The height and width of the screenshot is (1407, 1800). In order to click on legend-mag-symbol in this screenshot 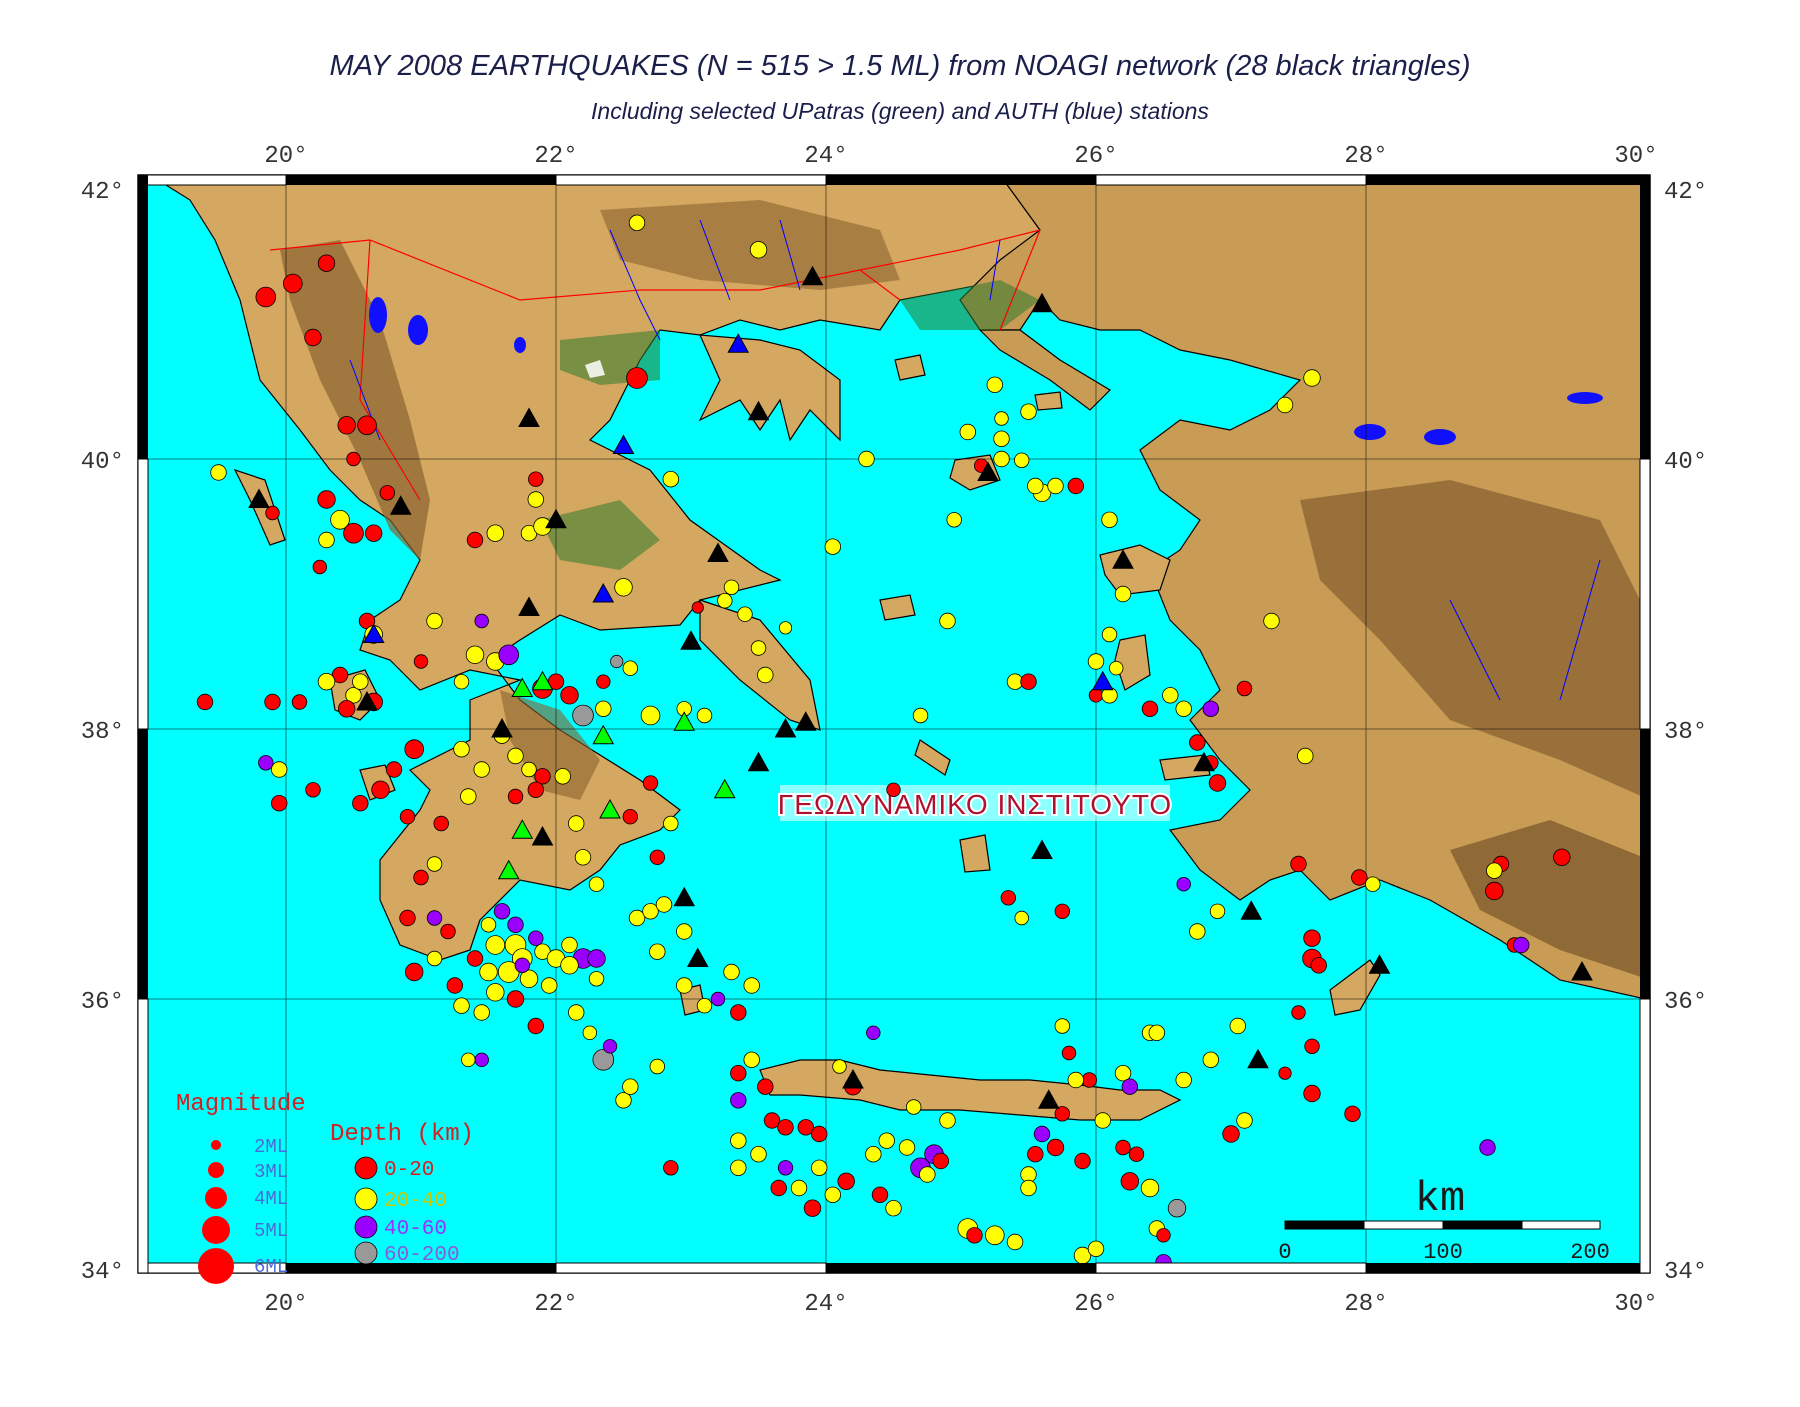, I will do `click(216, 1170)`.